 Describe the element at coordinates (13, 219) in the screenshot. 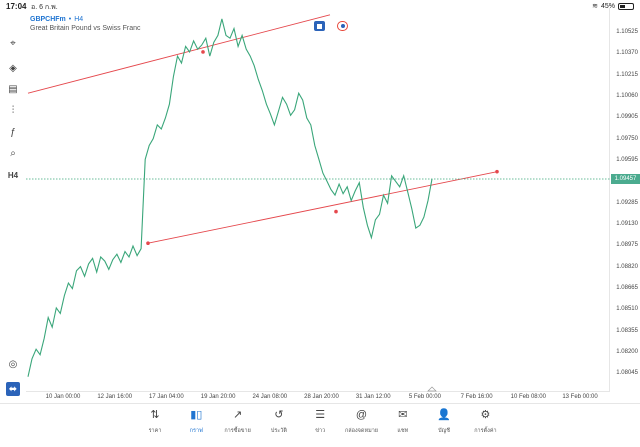

I see `left-toolbar: ⌖ ◈ ▤ ⫶ ƒ ⌕ H4 ◎ ⬌` at that location.